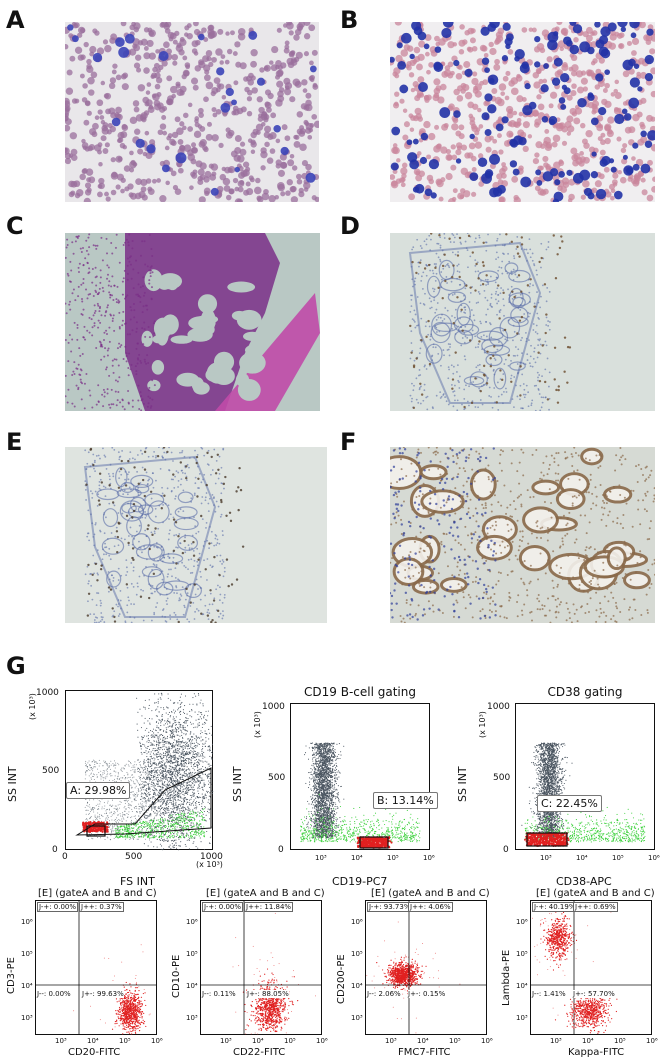 The image size is (670, 1061). Describe the element at coordinates (462, 784) in the screenshot. I see `ylabel-ss-3: SS INT` at that location.